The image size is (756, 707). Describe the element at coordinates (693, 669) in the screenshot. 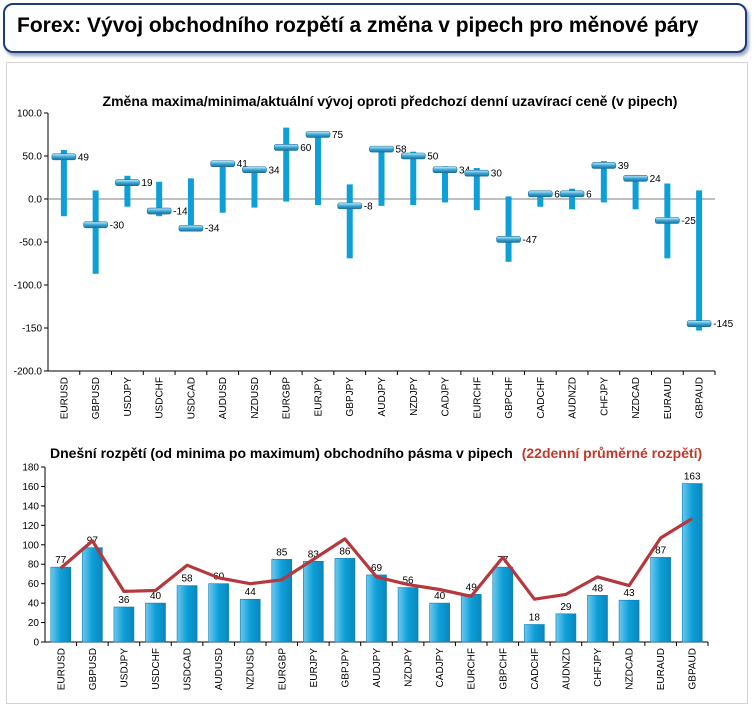

I see `chart2-x-tick-label: GBPAUD` at that location.